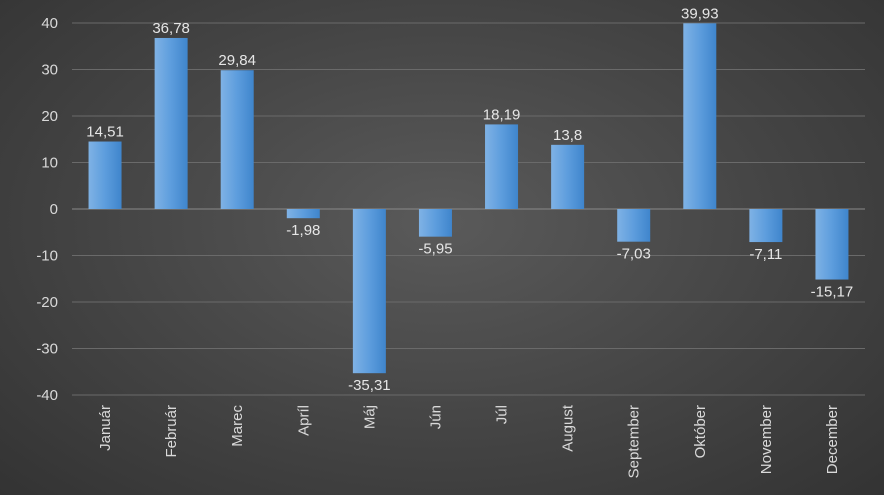 This screenshot has height=495, width=884. What do you see at coordinates (435, 249) in the screenshot?
I see `data-label: -5,95` at bounding box center [435, 249].